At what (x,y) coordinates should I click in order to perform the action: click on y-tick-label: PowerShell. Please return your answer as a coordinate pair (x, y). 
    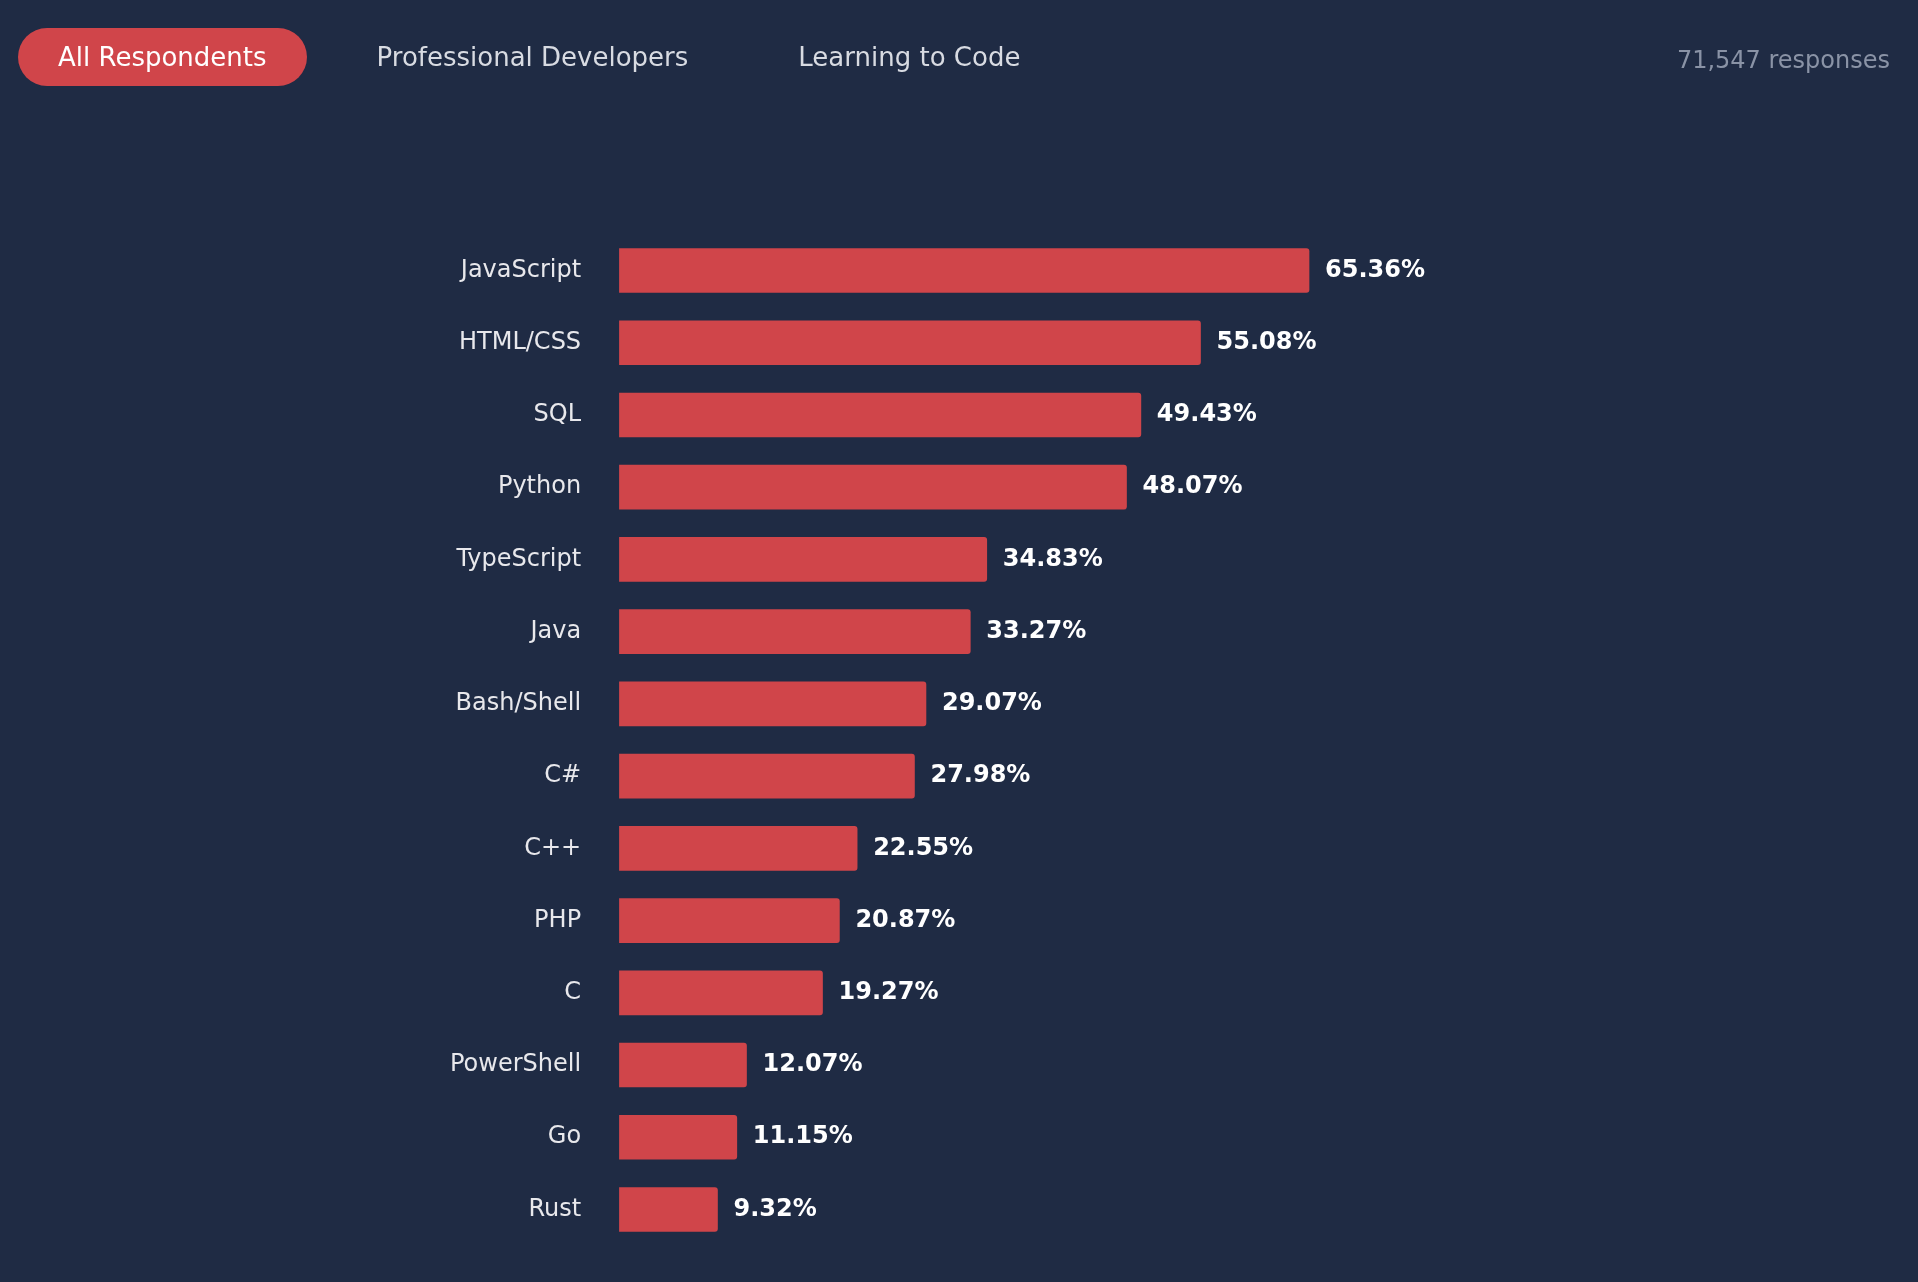
    Looking at the image, I should click on (516, 1063).